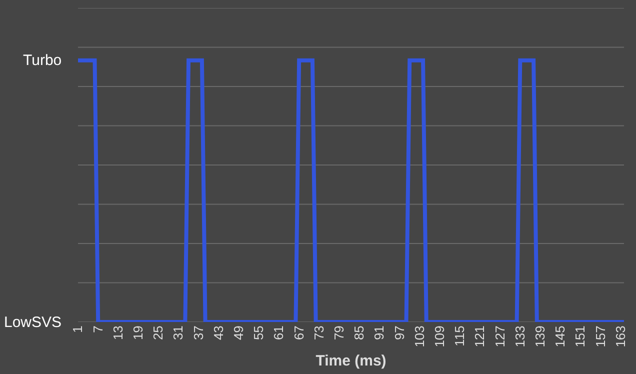 Image resolution: width=636 pixels, height=374 pixels. What do you see at coordinates (500, 337) in the screenshot?
I see `x-tick-label: 127` at bounding box center [500, 337].